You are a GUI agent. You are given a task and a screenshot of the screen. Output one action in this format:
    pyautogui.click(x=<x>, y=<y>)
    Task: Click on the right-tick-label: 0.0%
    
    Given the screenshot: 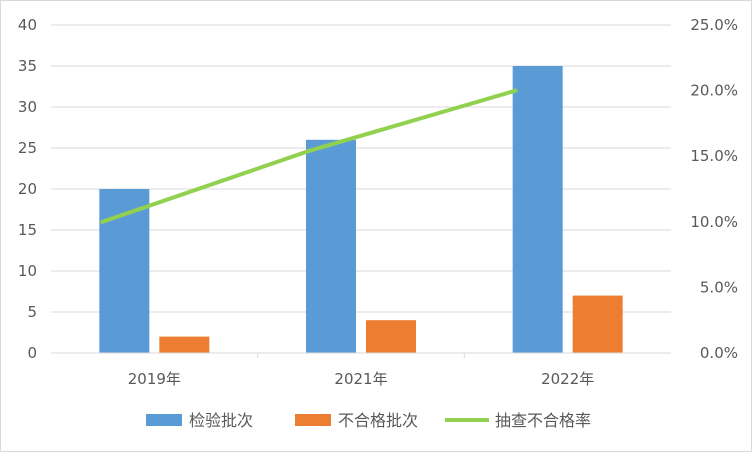 What is the action you would take?
    pyautogui.click(x=719, y=353)
    